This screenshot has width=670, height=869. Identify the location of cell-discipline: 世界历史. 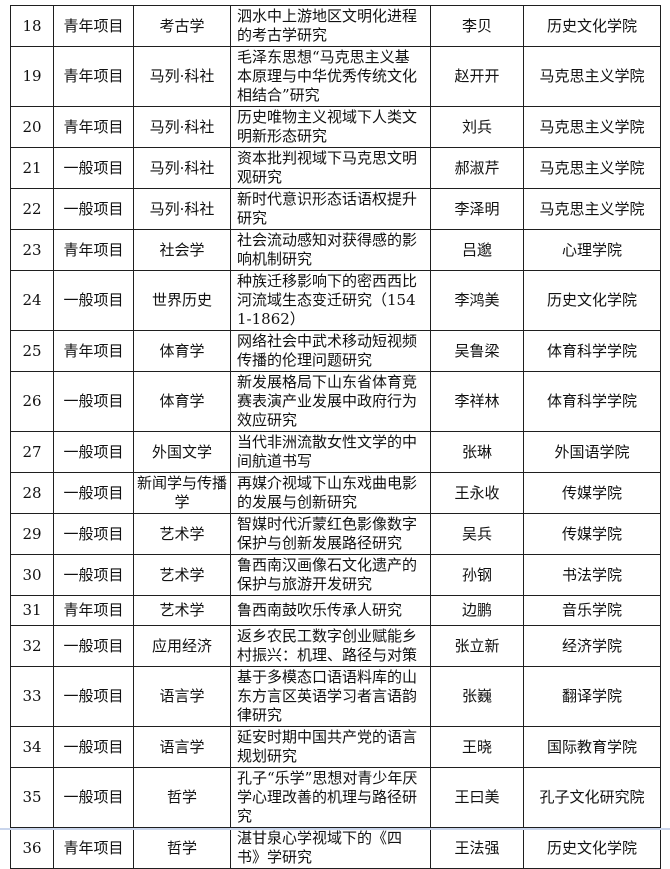
(182, 300).